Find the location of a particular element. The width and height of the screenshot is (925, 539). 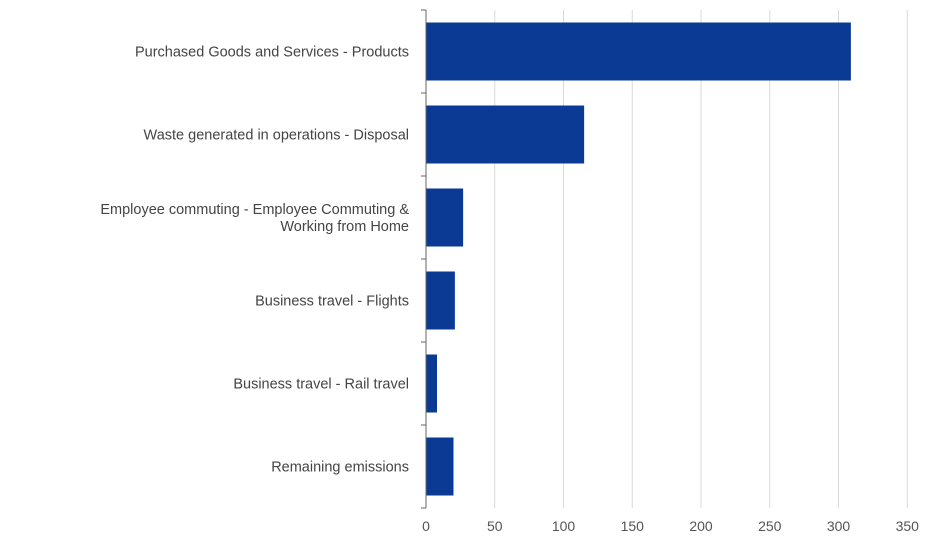

category-label: Business travel - Flights is located at coordinates (332, 302).